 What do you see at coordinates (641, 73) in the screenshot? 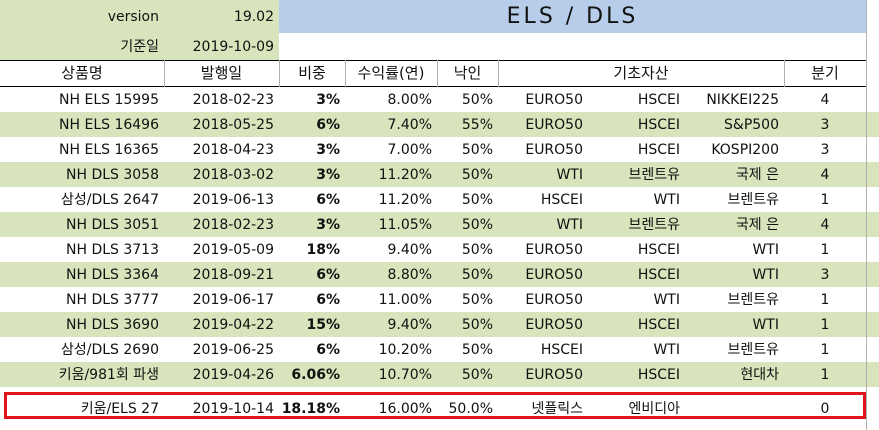
I see `header-underlying: 기초자산` at bounding box center [641, 73].